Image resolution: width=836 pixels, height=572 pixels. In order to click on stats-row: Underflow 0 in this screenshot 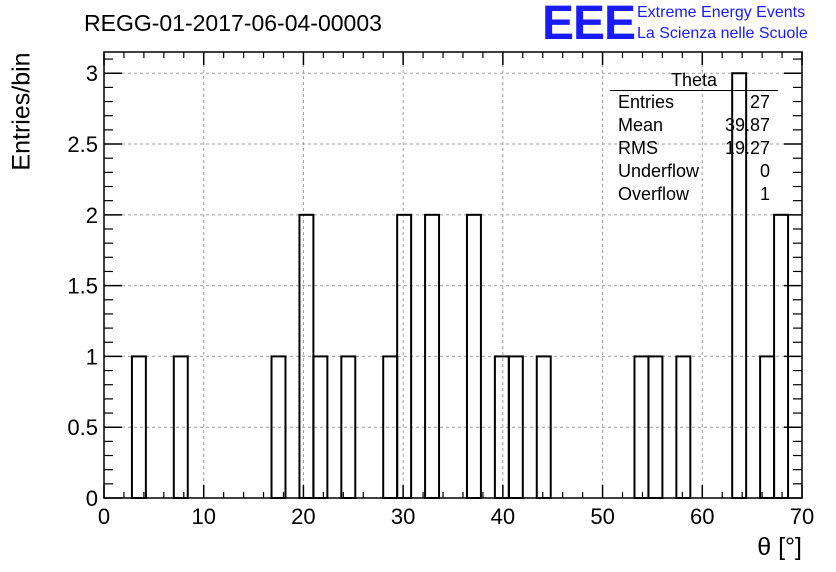, I will do `click(694, 171)`.